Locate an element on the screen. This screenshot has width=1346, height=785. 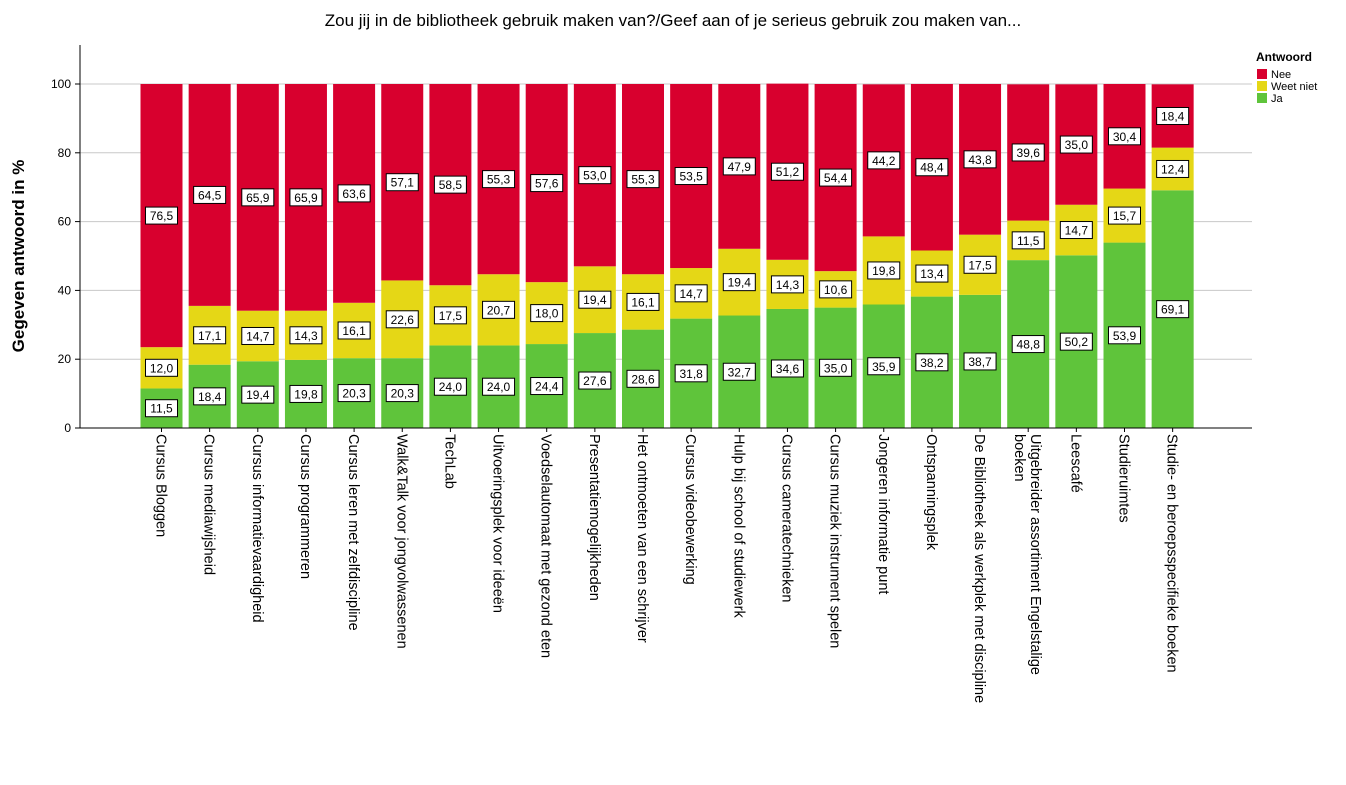
data-label-text: 20,7 is located at coordinates (499, 310).